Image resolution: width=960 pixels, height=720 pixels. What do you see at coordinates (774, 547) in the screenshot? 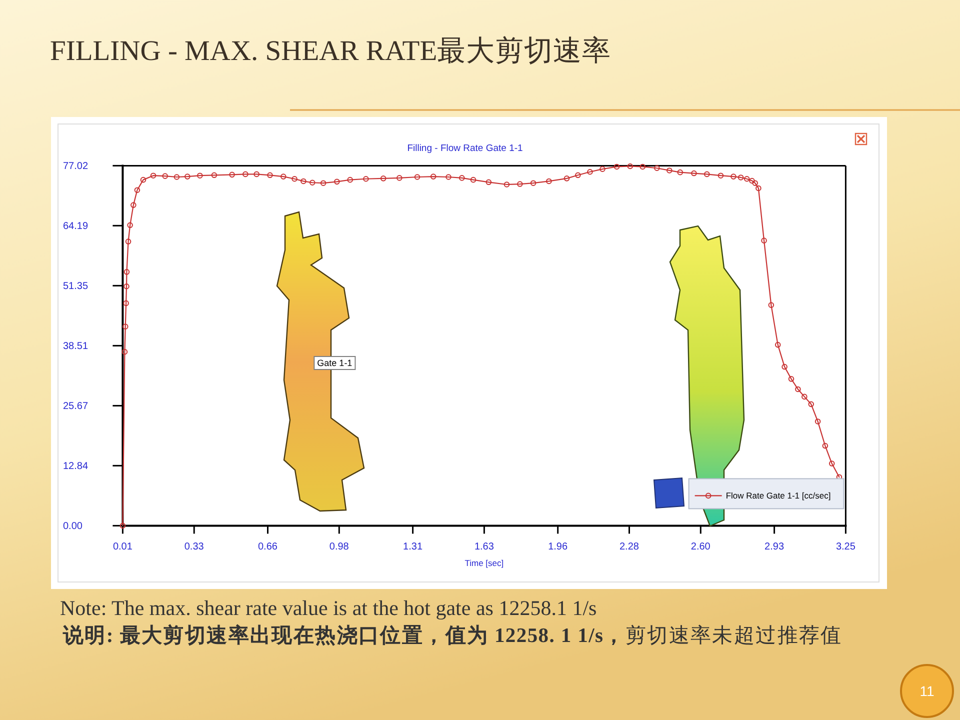
I see `x-tick-label: 2.93` at bounding box center [774, 547].